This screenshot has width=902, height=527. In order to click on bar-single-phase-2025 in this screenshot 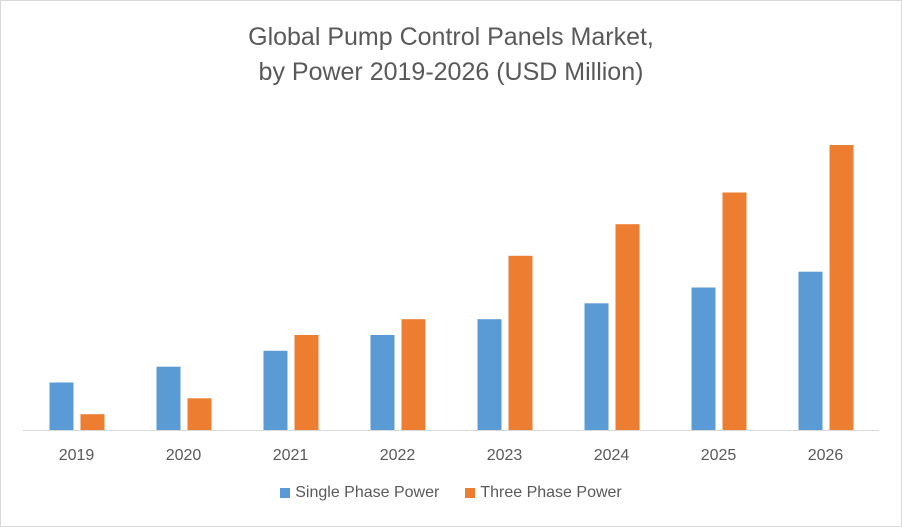, I will do `click(703, 358)`.